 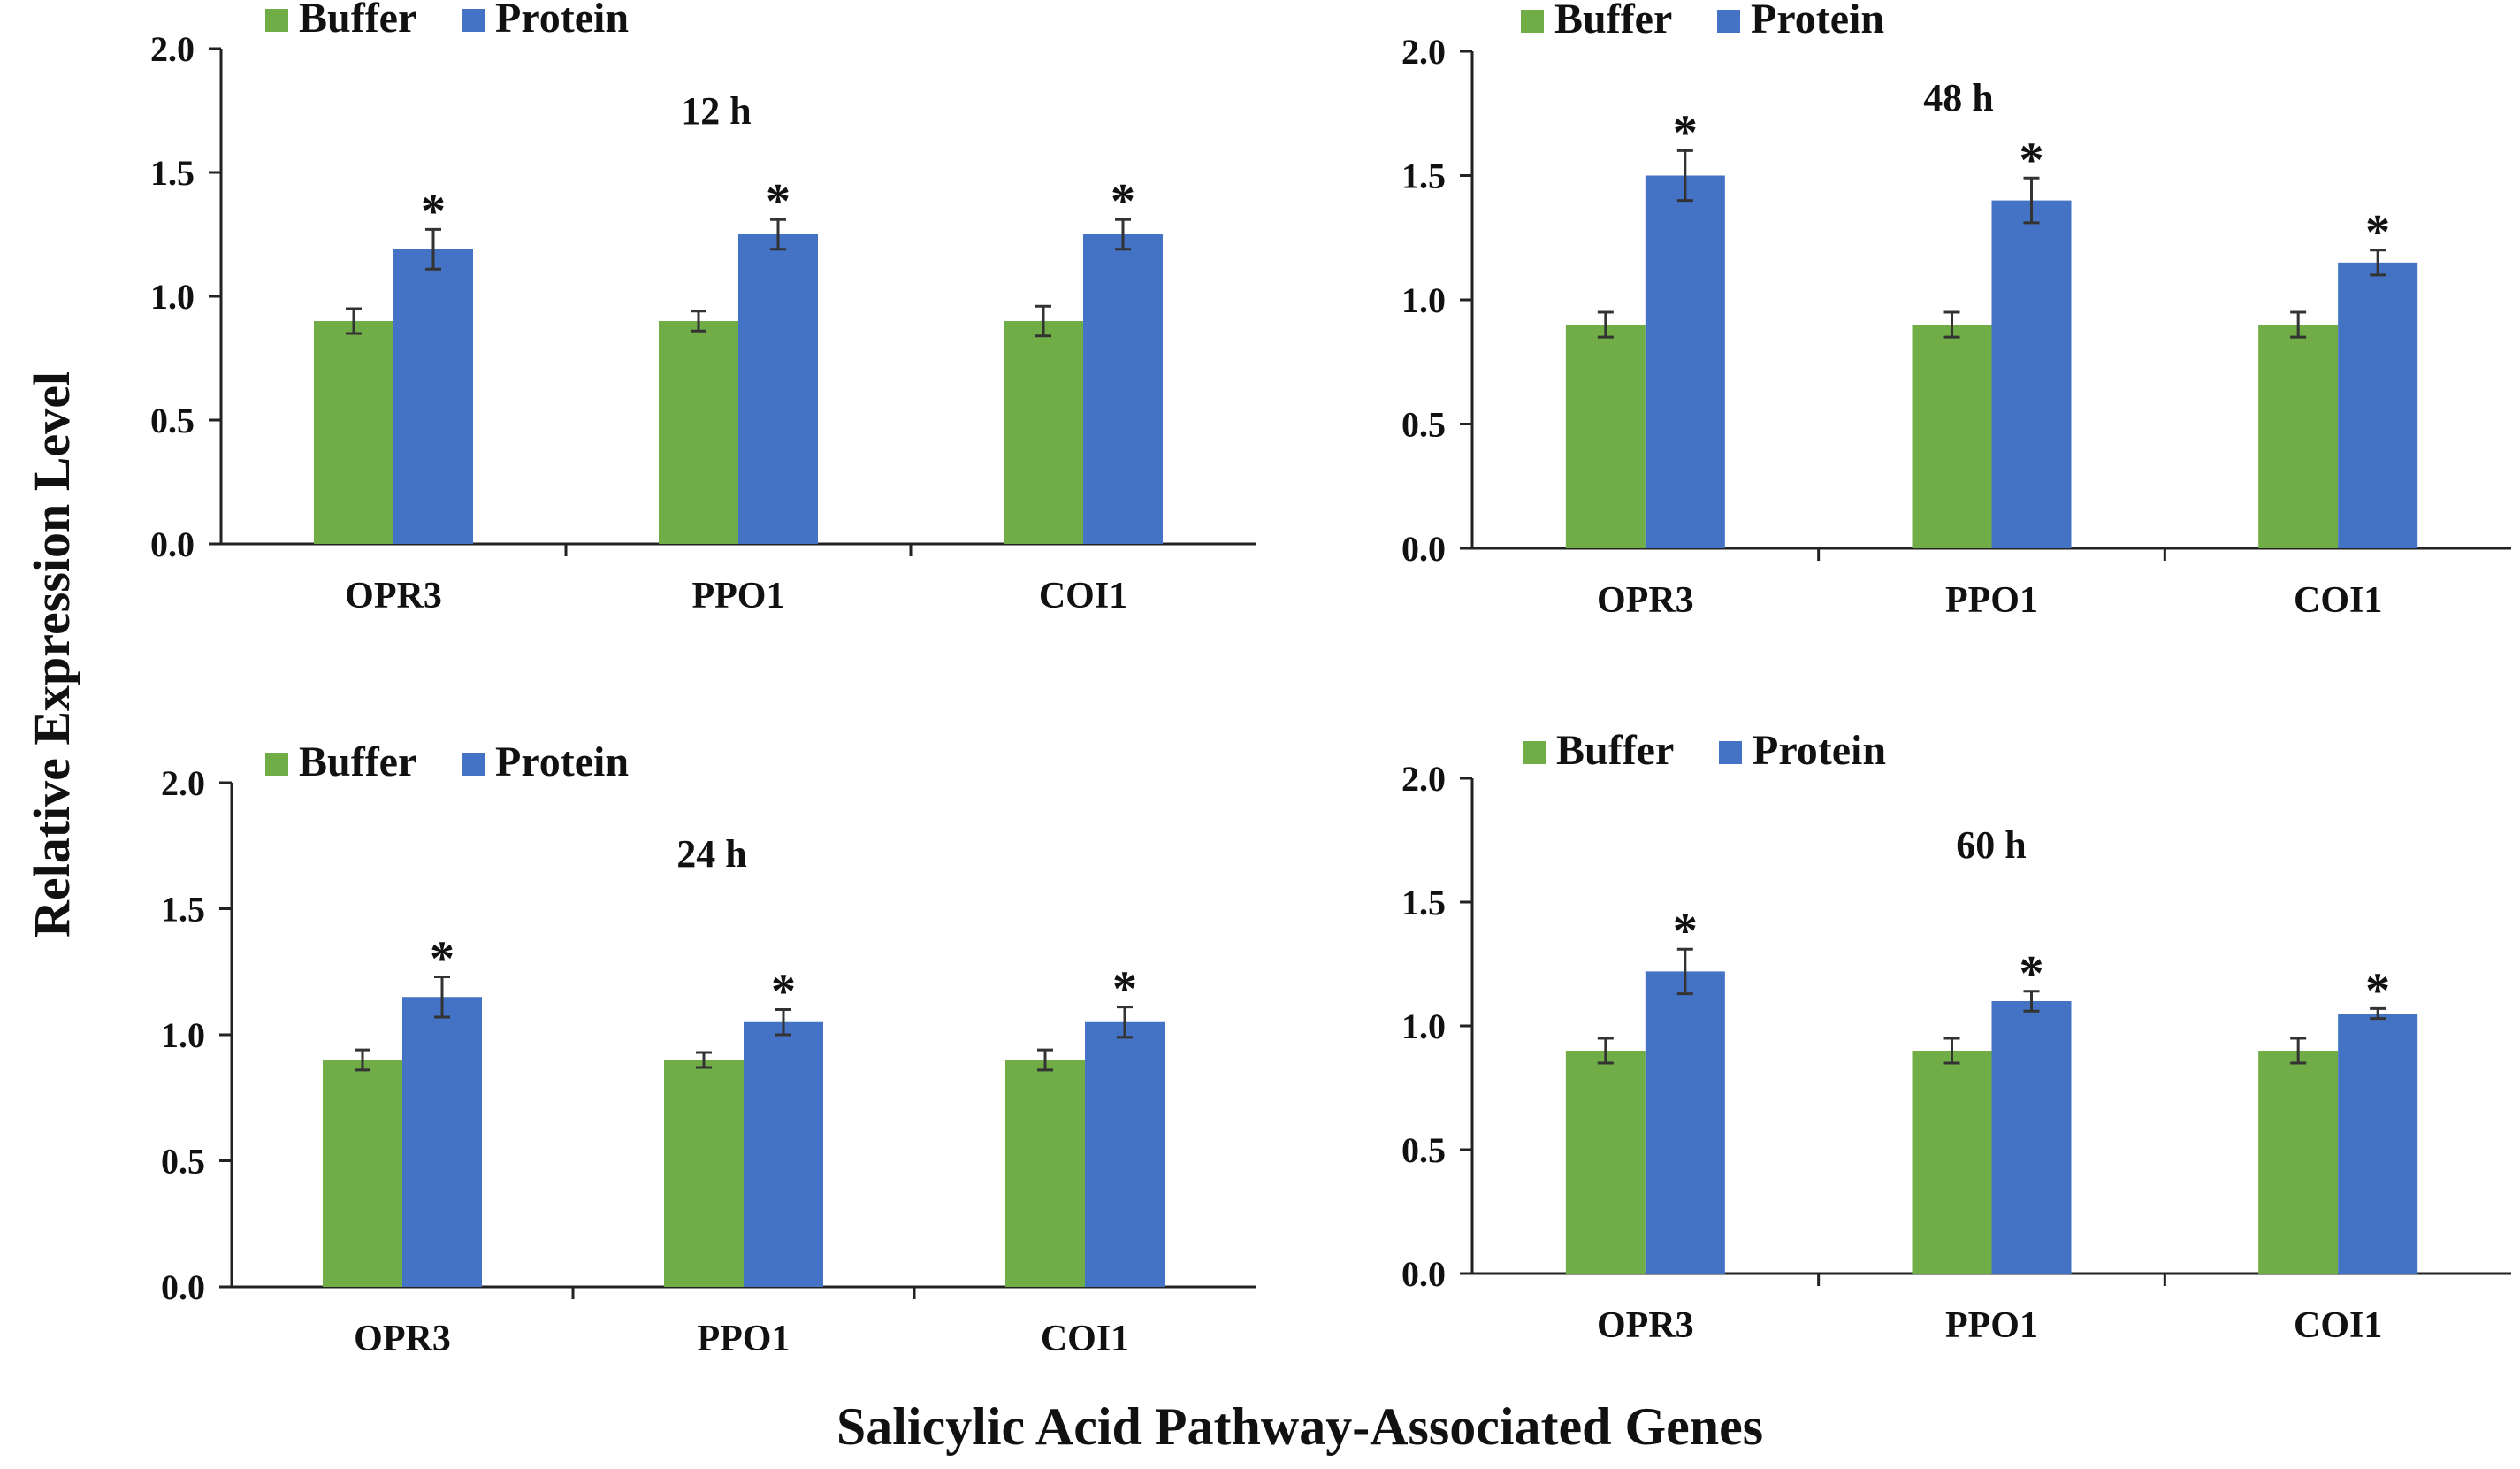 What do you see at coordinates (1299, 1426) in the screenshot?
I see `x-axis-label: Salicylic Acid Pathway-Associated Genes` at bounding box center [1299, 1426].